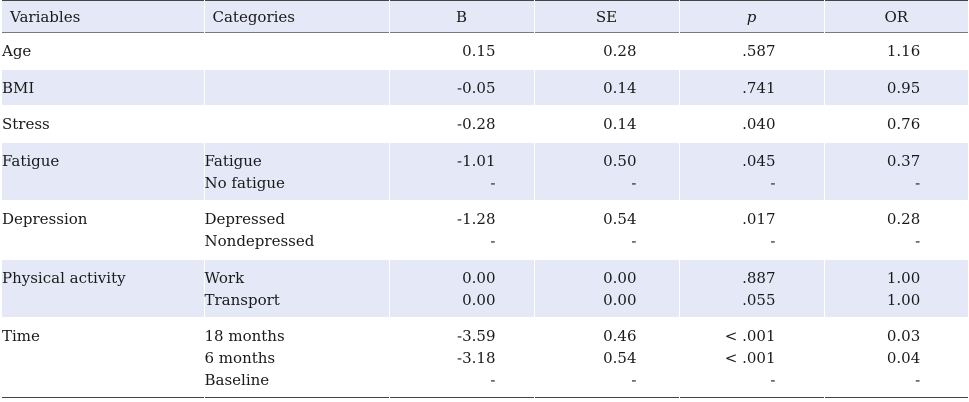 This screenshot has width=969, height=402. What do you see at coordinates (903, 88) in the screenshot?
I see `cell-or-value: 0.95` at bounding box center [903, 88].